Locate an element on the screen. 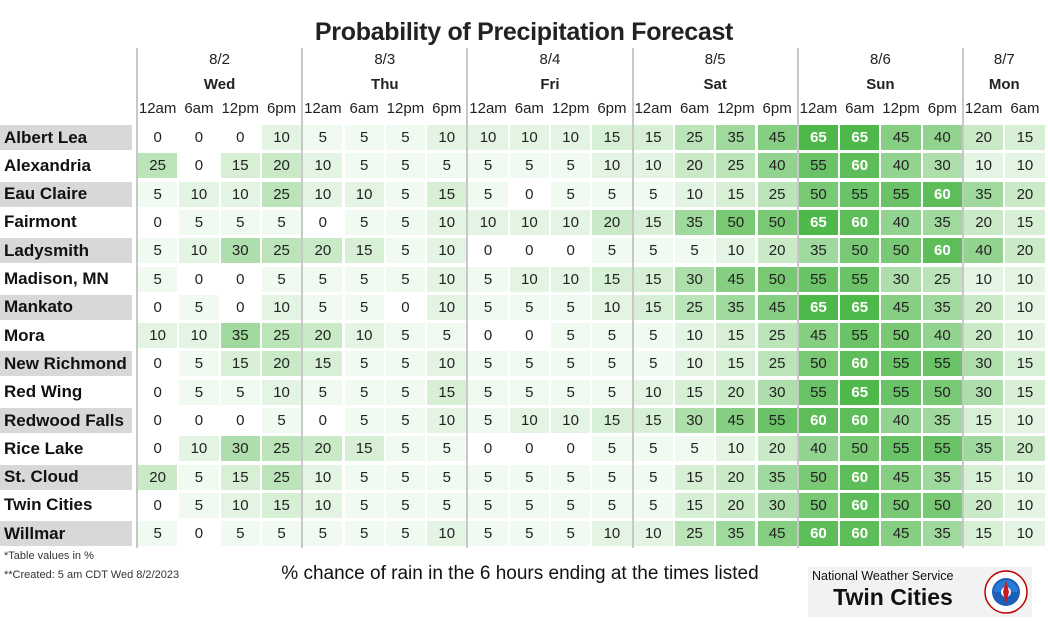  location-label: Rice Lake is located at coordinates (44, 448).